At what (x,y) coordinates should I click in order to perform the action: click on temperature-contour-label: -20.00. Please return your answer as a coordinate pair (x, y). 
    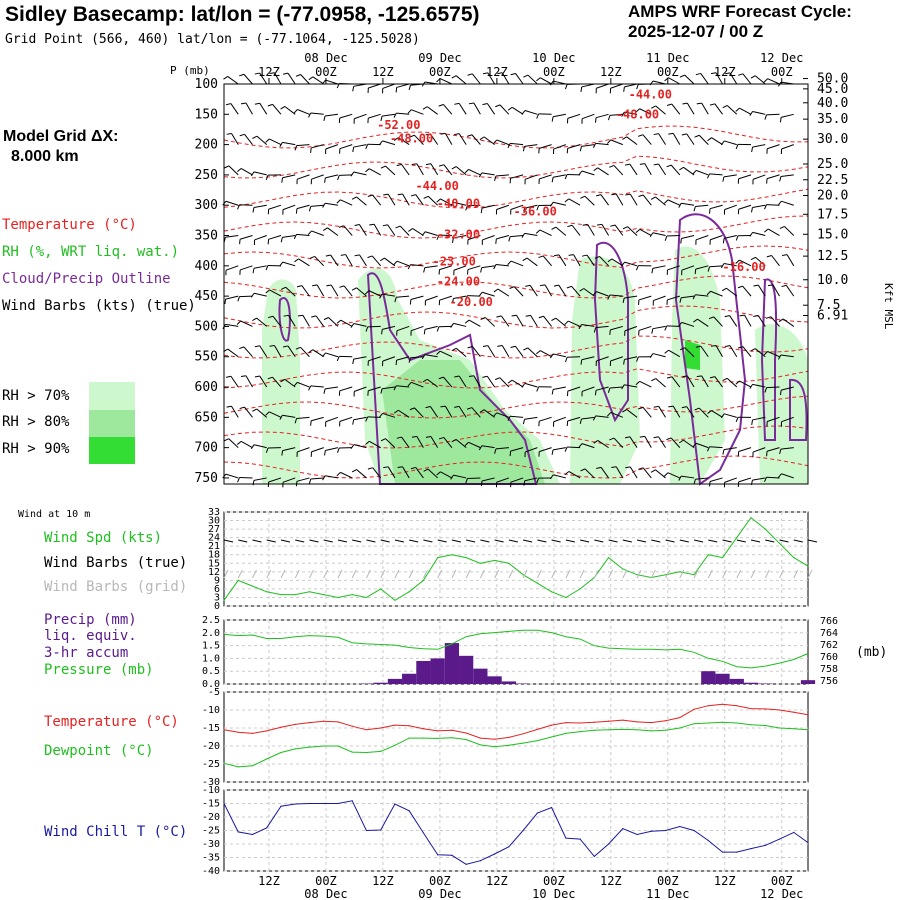
    Looking at the image, I should click on (471, 302).